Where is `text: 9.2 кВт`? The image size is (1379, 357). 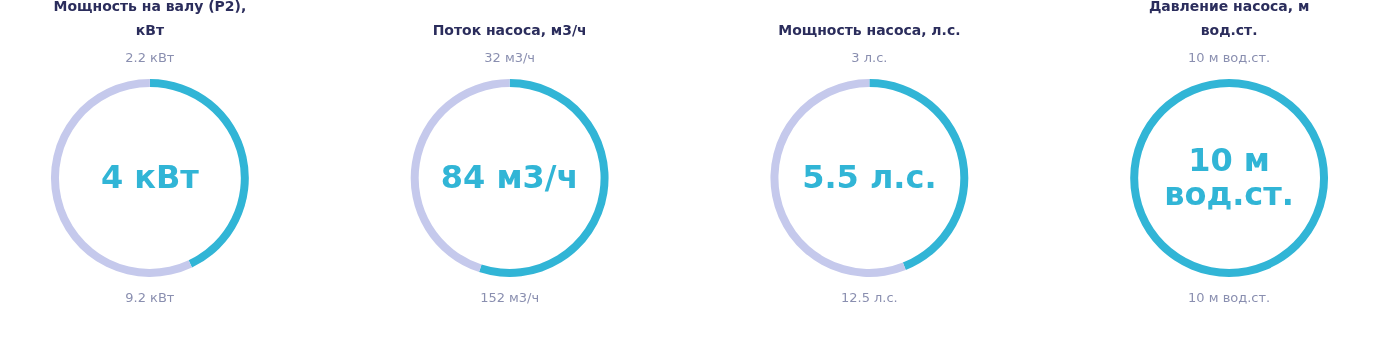 text: 9.2 кВт is located at coordinates (150, 297).